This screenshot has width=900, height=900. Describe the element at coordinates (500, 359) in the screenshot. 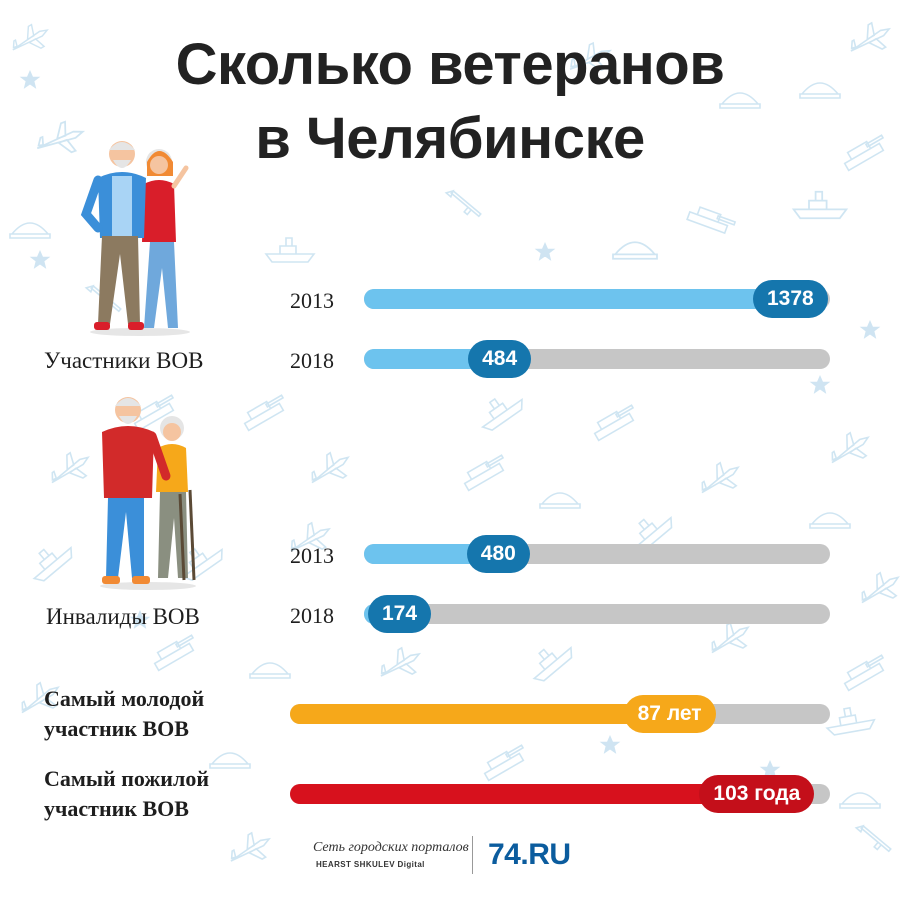

I see `data-label: 484` at that location.